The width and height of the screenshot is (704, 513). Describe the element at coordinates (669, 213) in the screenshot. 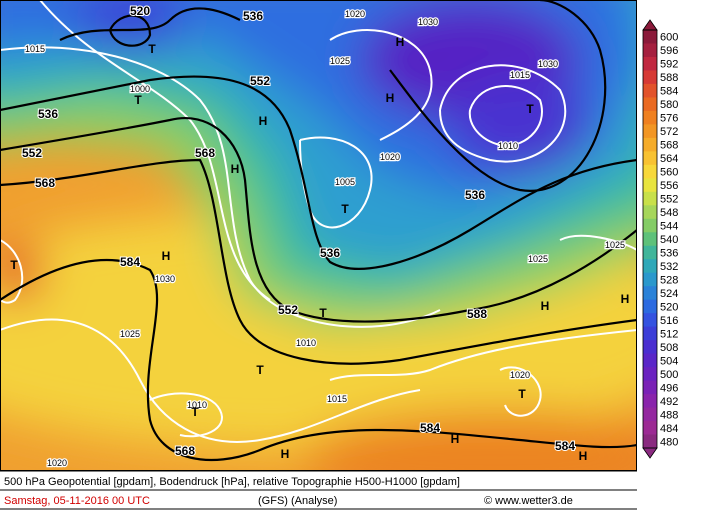

I see `colorbar-label: 548` at that location.